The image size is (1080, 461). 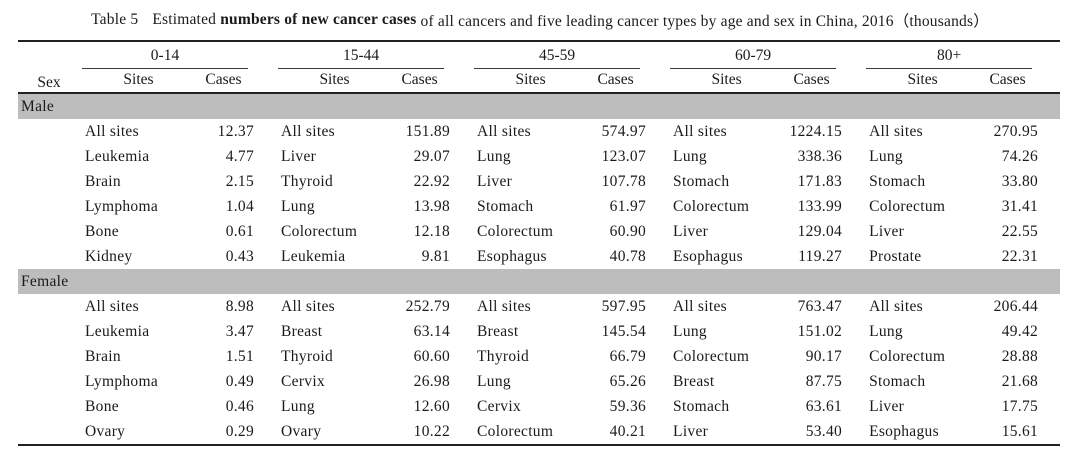 I want to click on cases-cell: 119.27, so click(x=820, y=256).